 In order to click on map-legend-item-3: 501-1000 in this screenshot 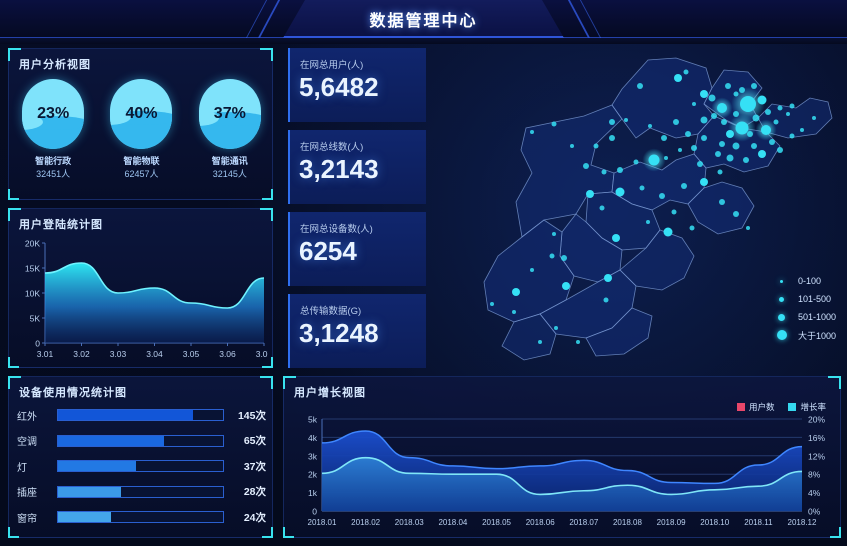, I will do `click(806, 317)`.